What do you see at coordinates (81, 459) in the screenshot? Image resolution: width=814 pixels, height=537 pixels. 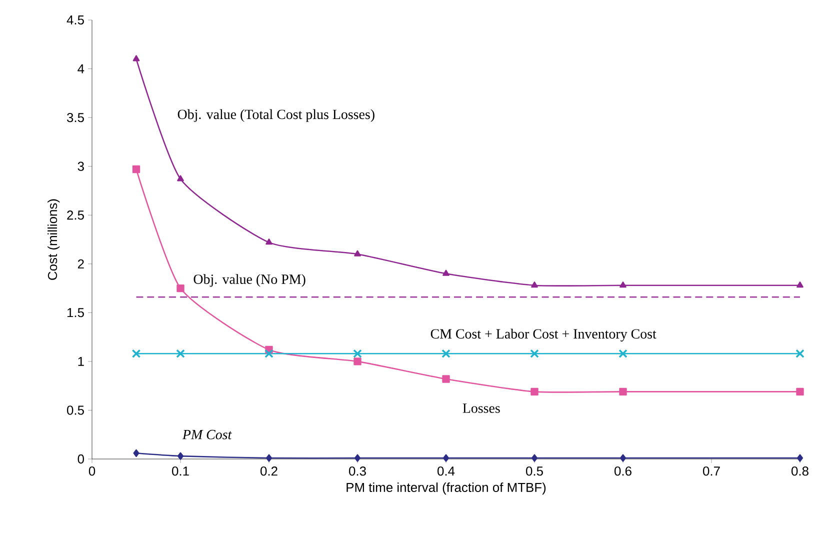 I see `y-tick-label: 0` at bounding box center [81, 459].